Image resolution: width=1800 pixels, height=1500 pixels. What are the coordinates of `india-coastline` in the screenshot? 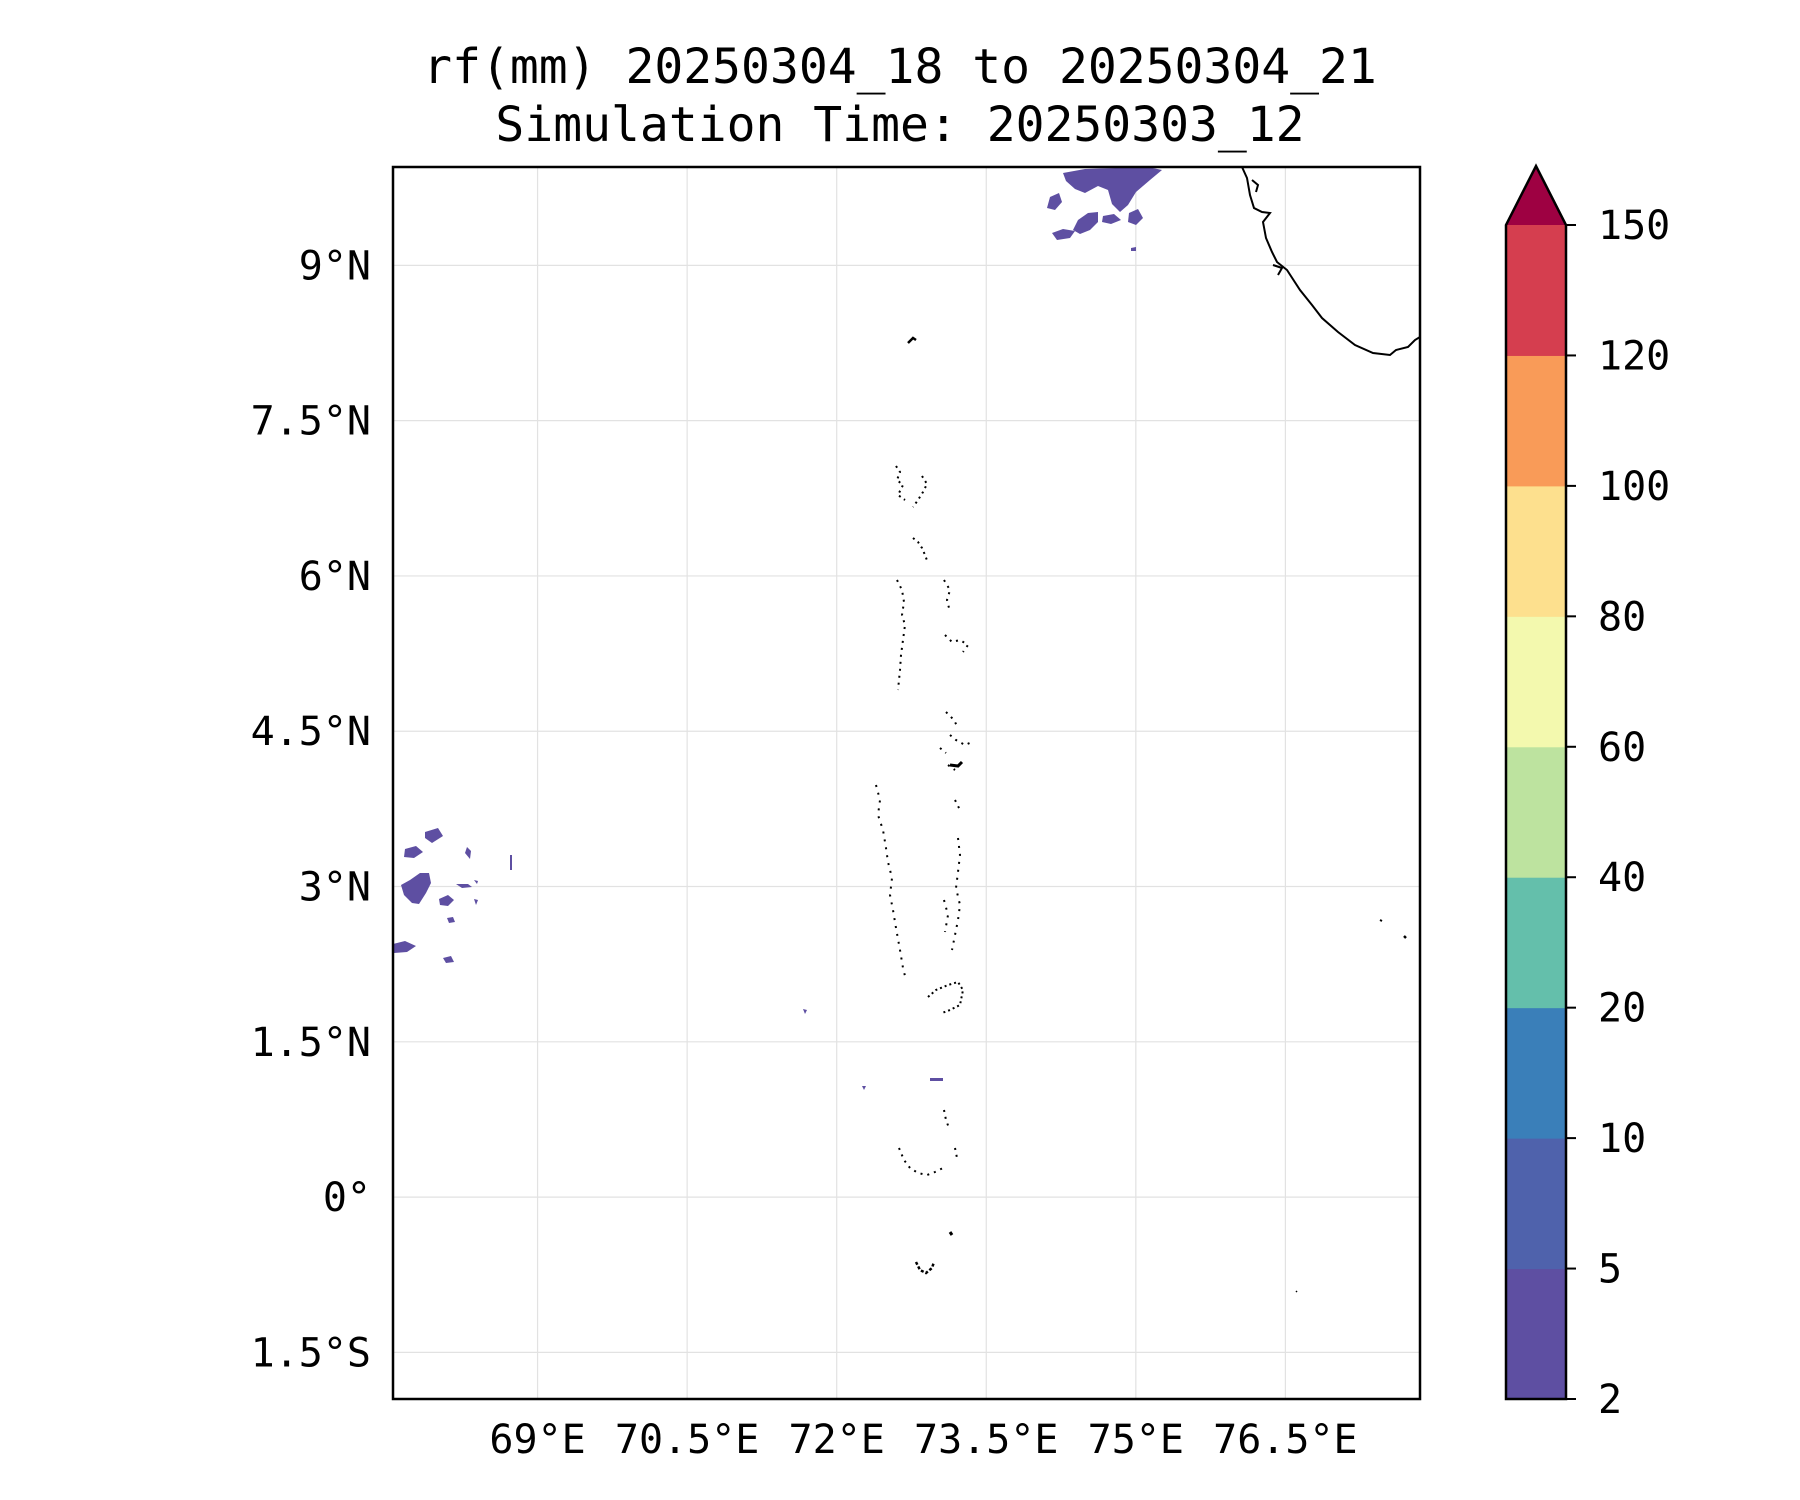 It's located at (1330, 262).